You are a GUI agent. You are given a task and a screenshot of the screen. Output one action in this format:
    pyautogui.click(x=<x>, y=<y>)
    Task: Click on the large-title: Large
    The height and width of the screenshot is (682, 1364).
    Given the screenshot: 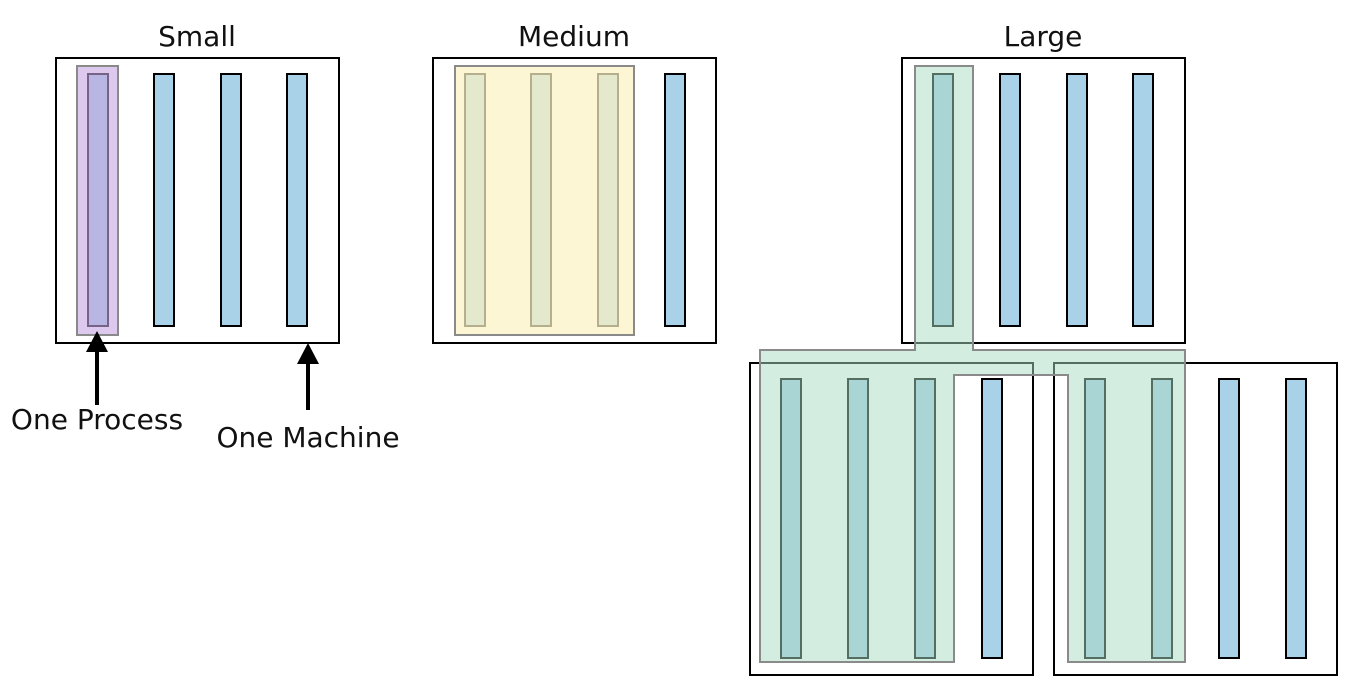 What is the action you would take?
    pyautogui.click(x=1043, y=36)
    